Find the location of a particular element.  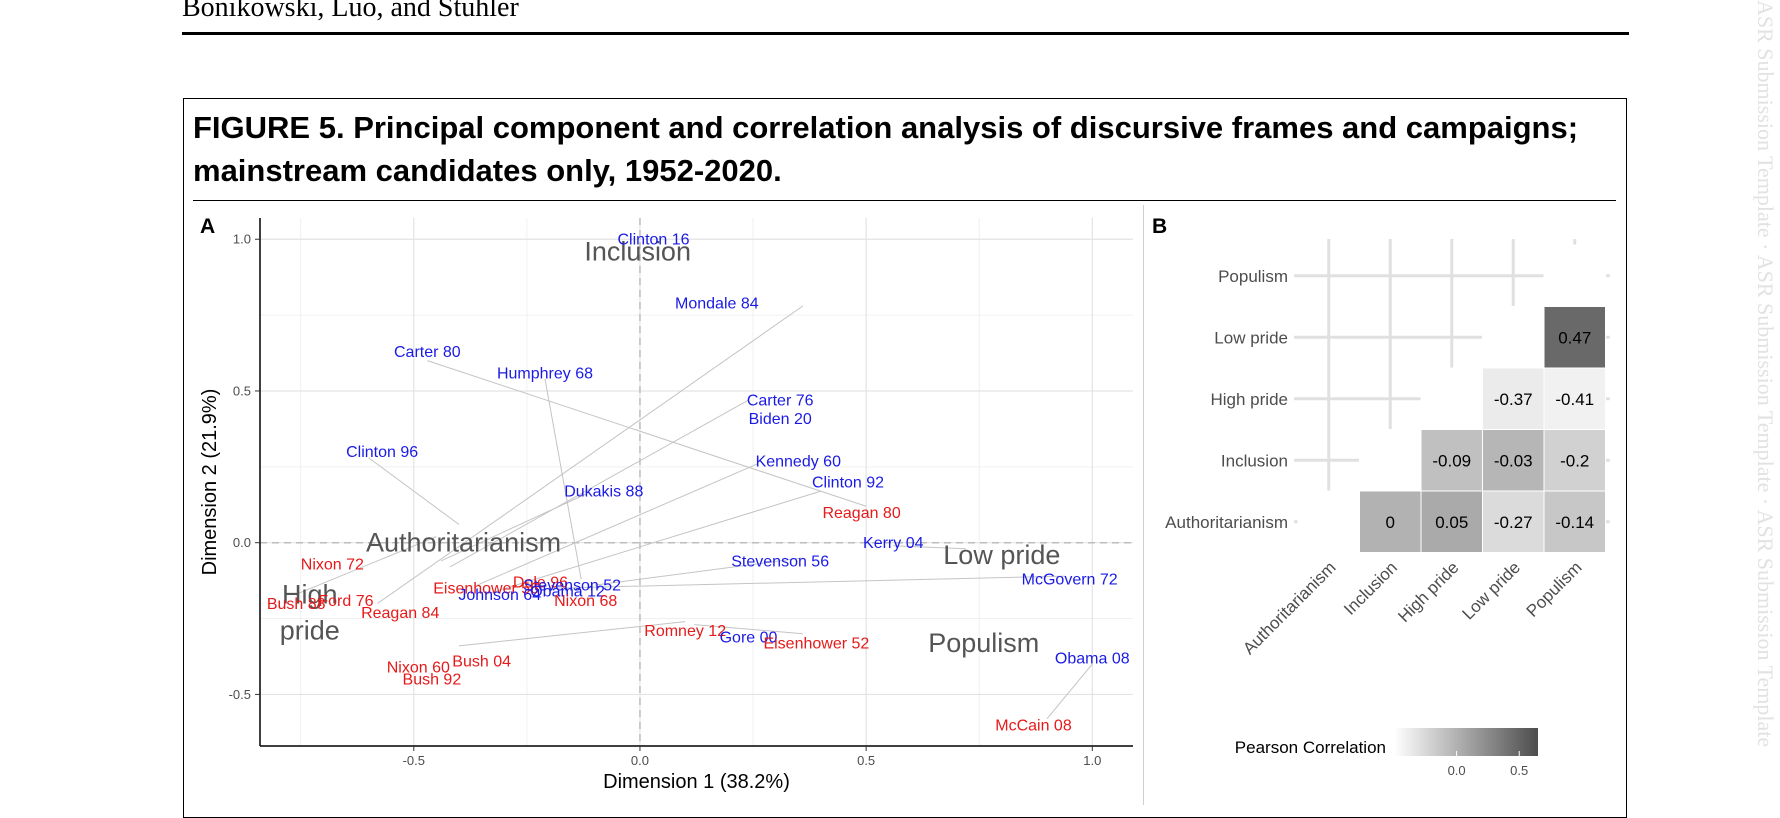

x-tick-label: -0.5 is located at coordinates (414, 760).